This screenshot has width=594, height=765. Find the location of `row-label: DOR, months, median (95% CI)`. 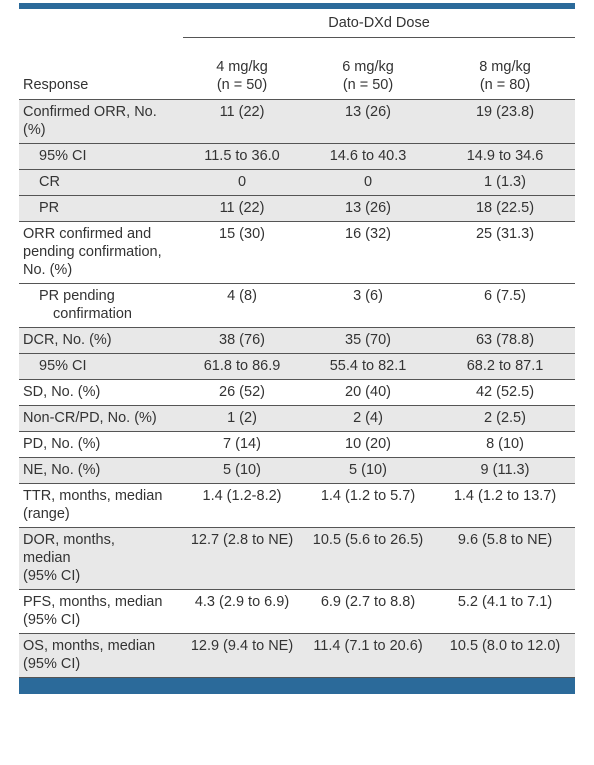

row-label: DOR, months, median (95% CI) is located at coordinates (101, 558).